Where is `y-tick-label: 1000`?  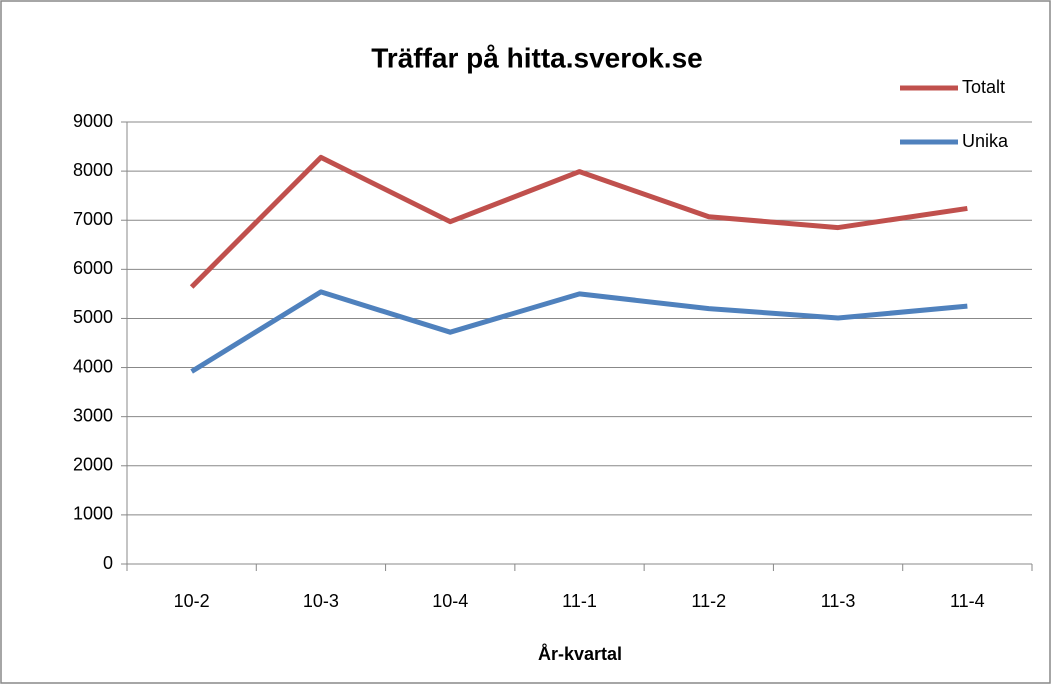 y-tick-label: 1000 is located at coordinates (93, 514).